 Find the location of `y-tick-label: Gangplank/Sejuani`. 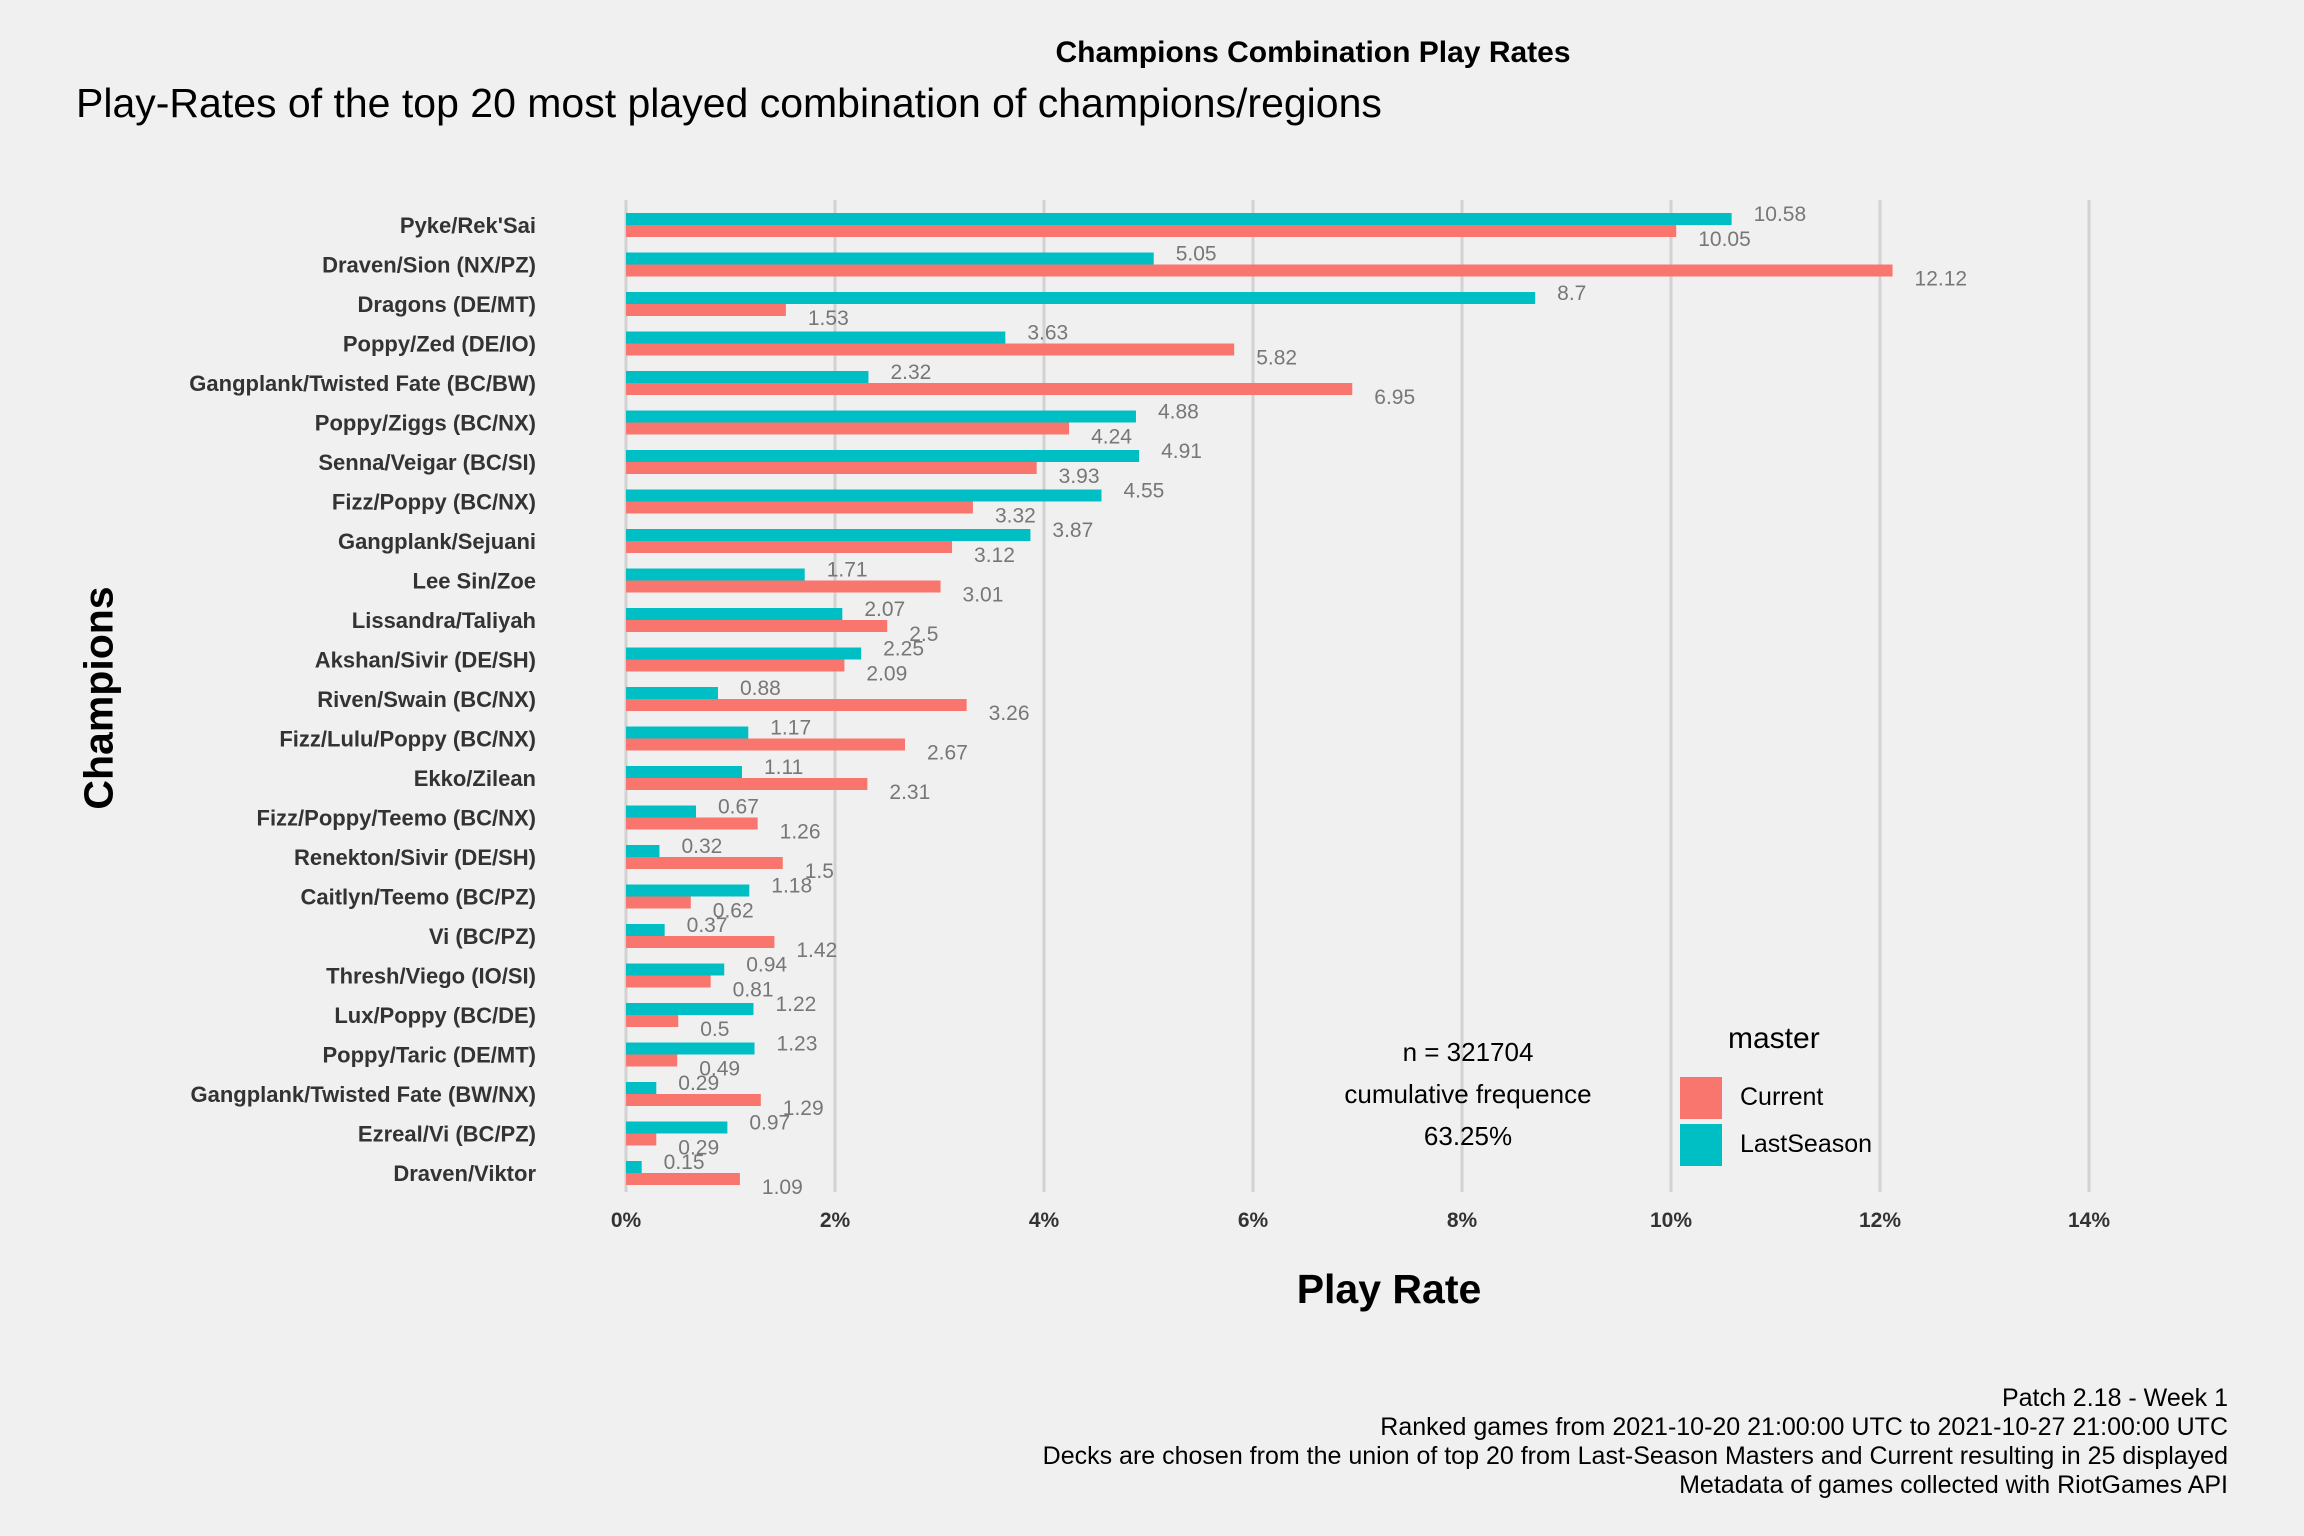

y-tick-label: Gangplank/Sejuani is located at coordinates (437, 541).